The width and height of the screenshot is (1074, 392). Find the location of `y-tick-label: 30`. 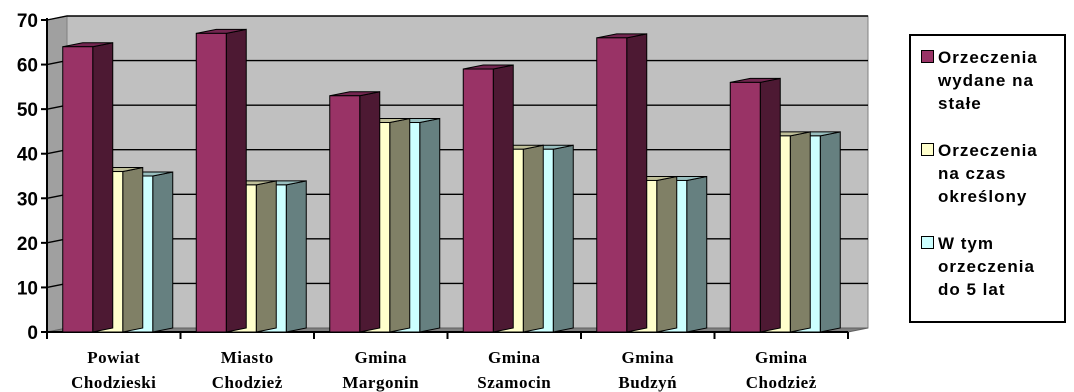

y-tick-label: 30 is located at coordinates (27, 199).